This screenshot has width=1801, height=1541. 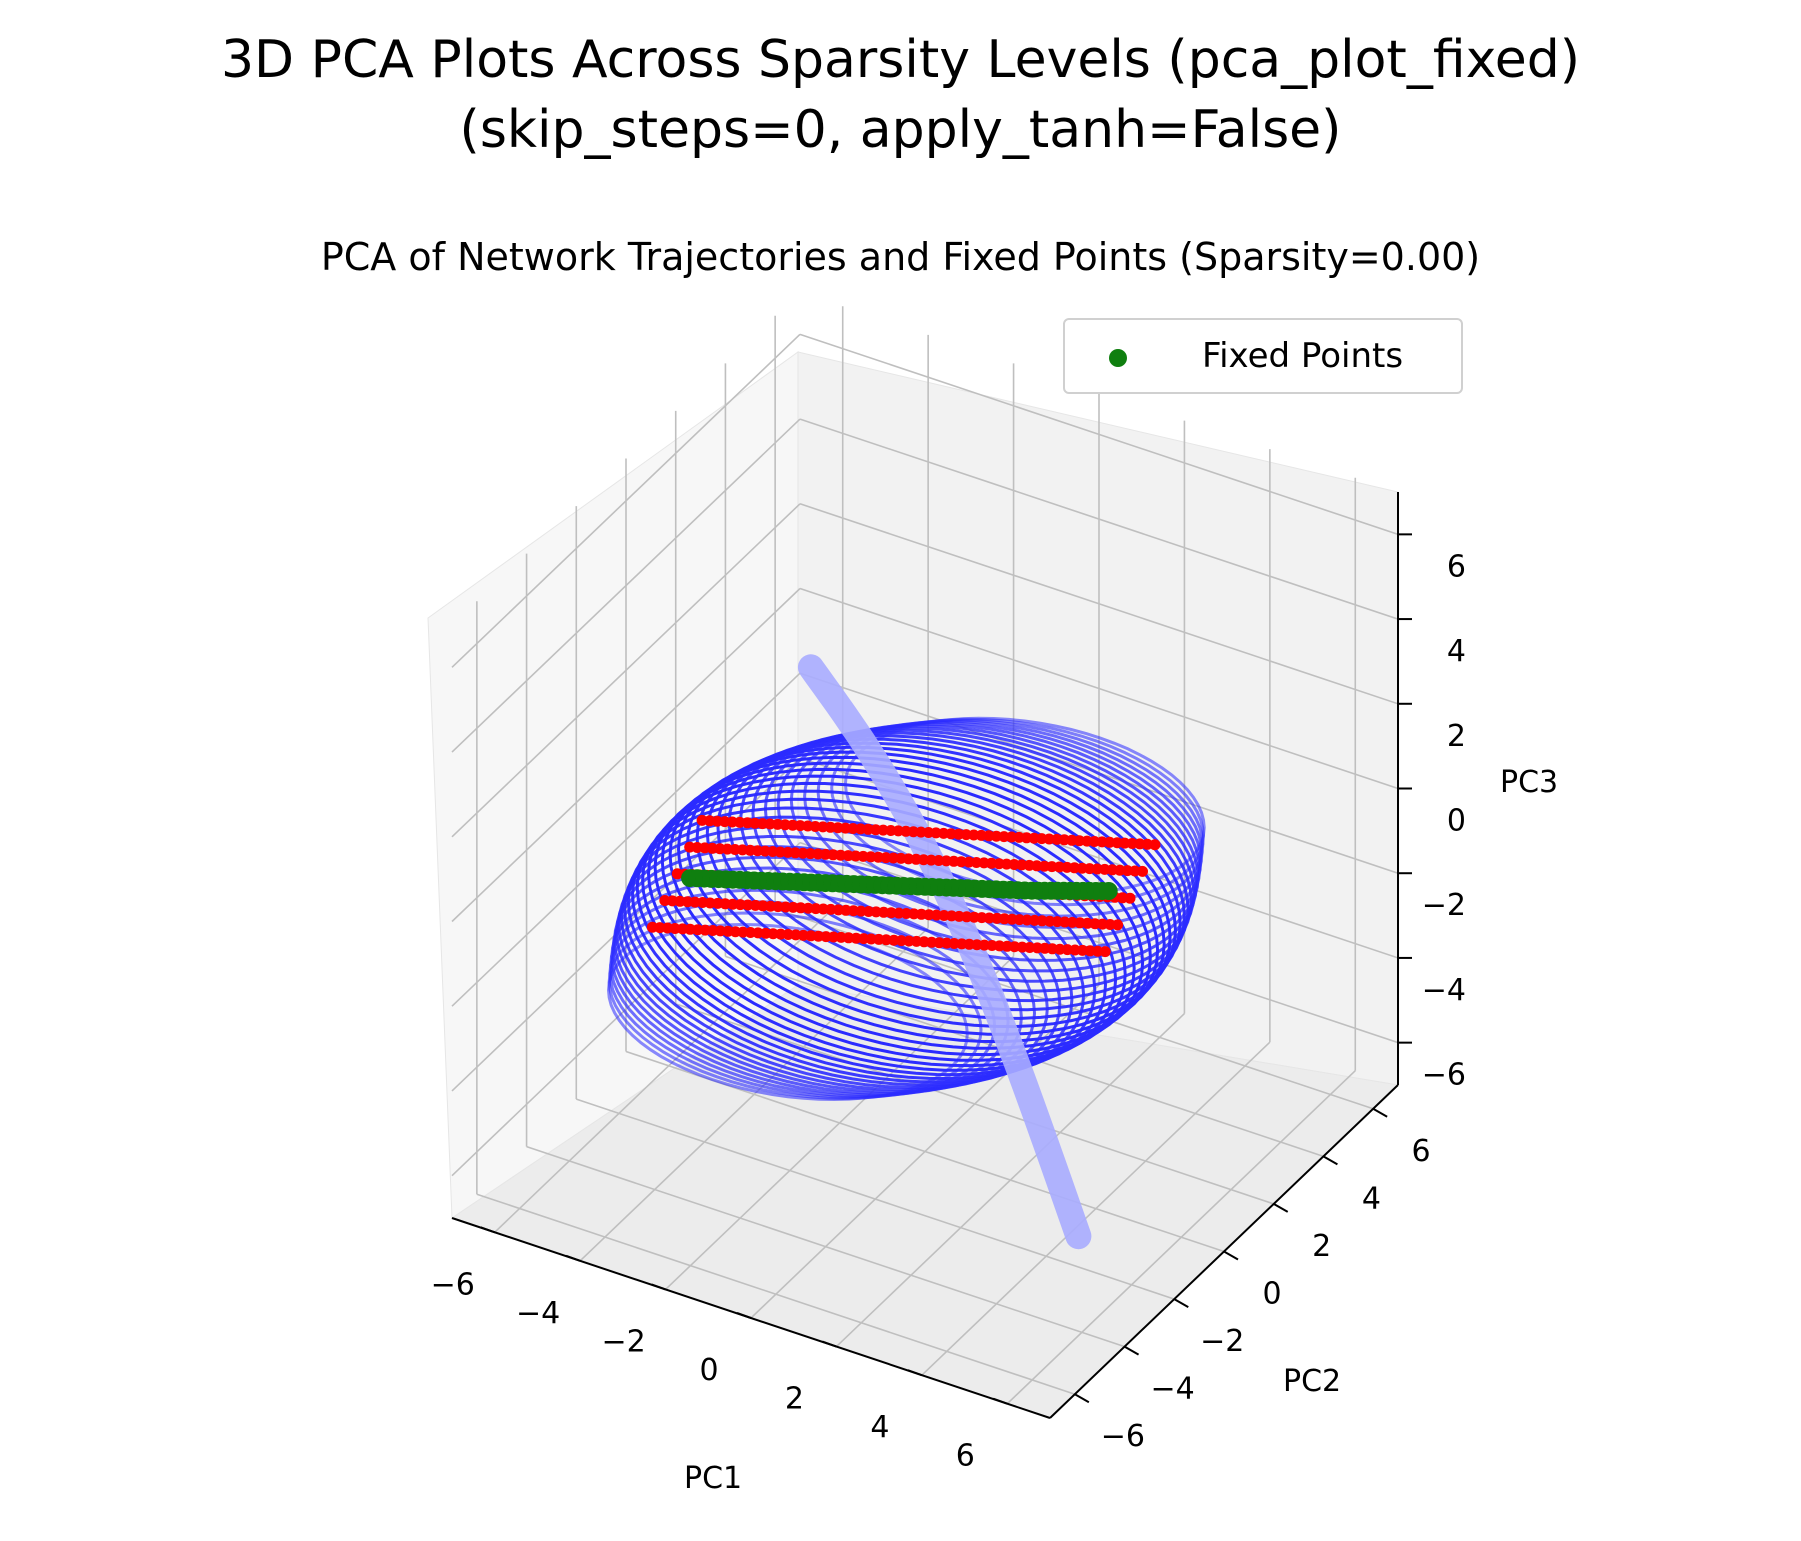 What do you see at coordinates (1444, 990) in the screenshot?
I see `z-tick-label: −4` at bounding box center [1444, 990].